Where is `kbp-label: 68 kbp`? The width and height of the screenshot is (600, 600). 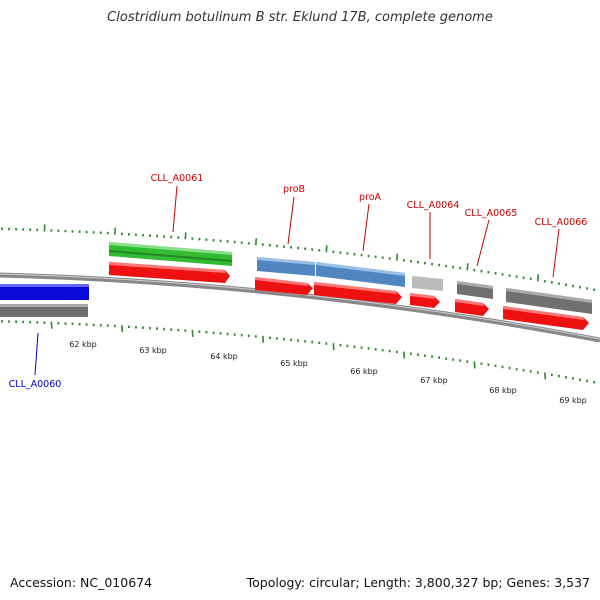
kbp-label: 68 kbp is located at coordinates (503, 390).